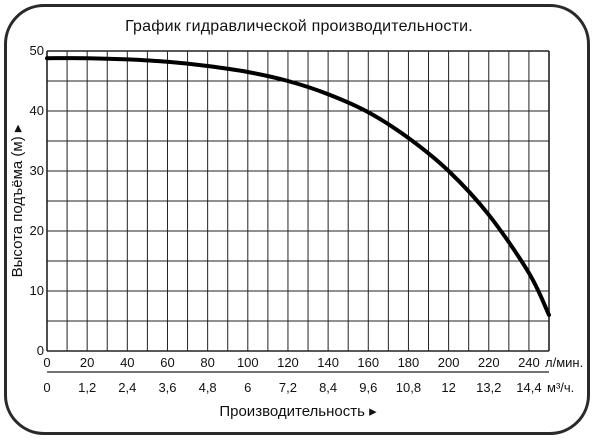 The width and height of the screenshot is (598, 443). I want to click on x-tick-label-secondary: 0, so click(46, 387).